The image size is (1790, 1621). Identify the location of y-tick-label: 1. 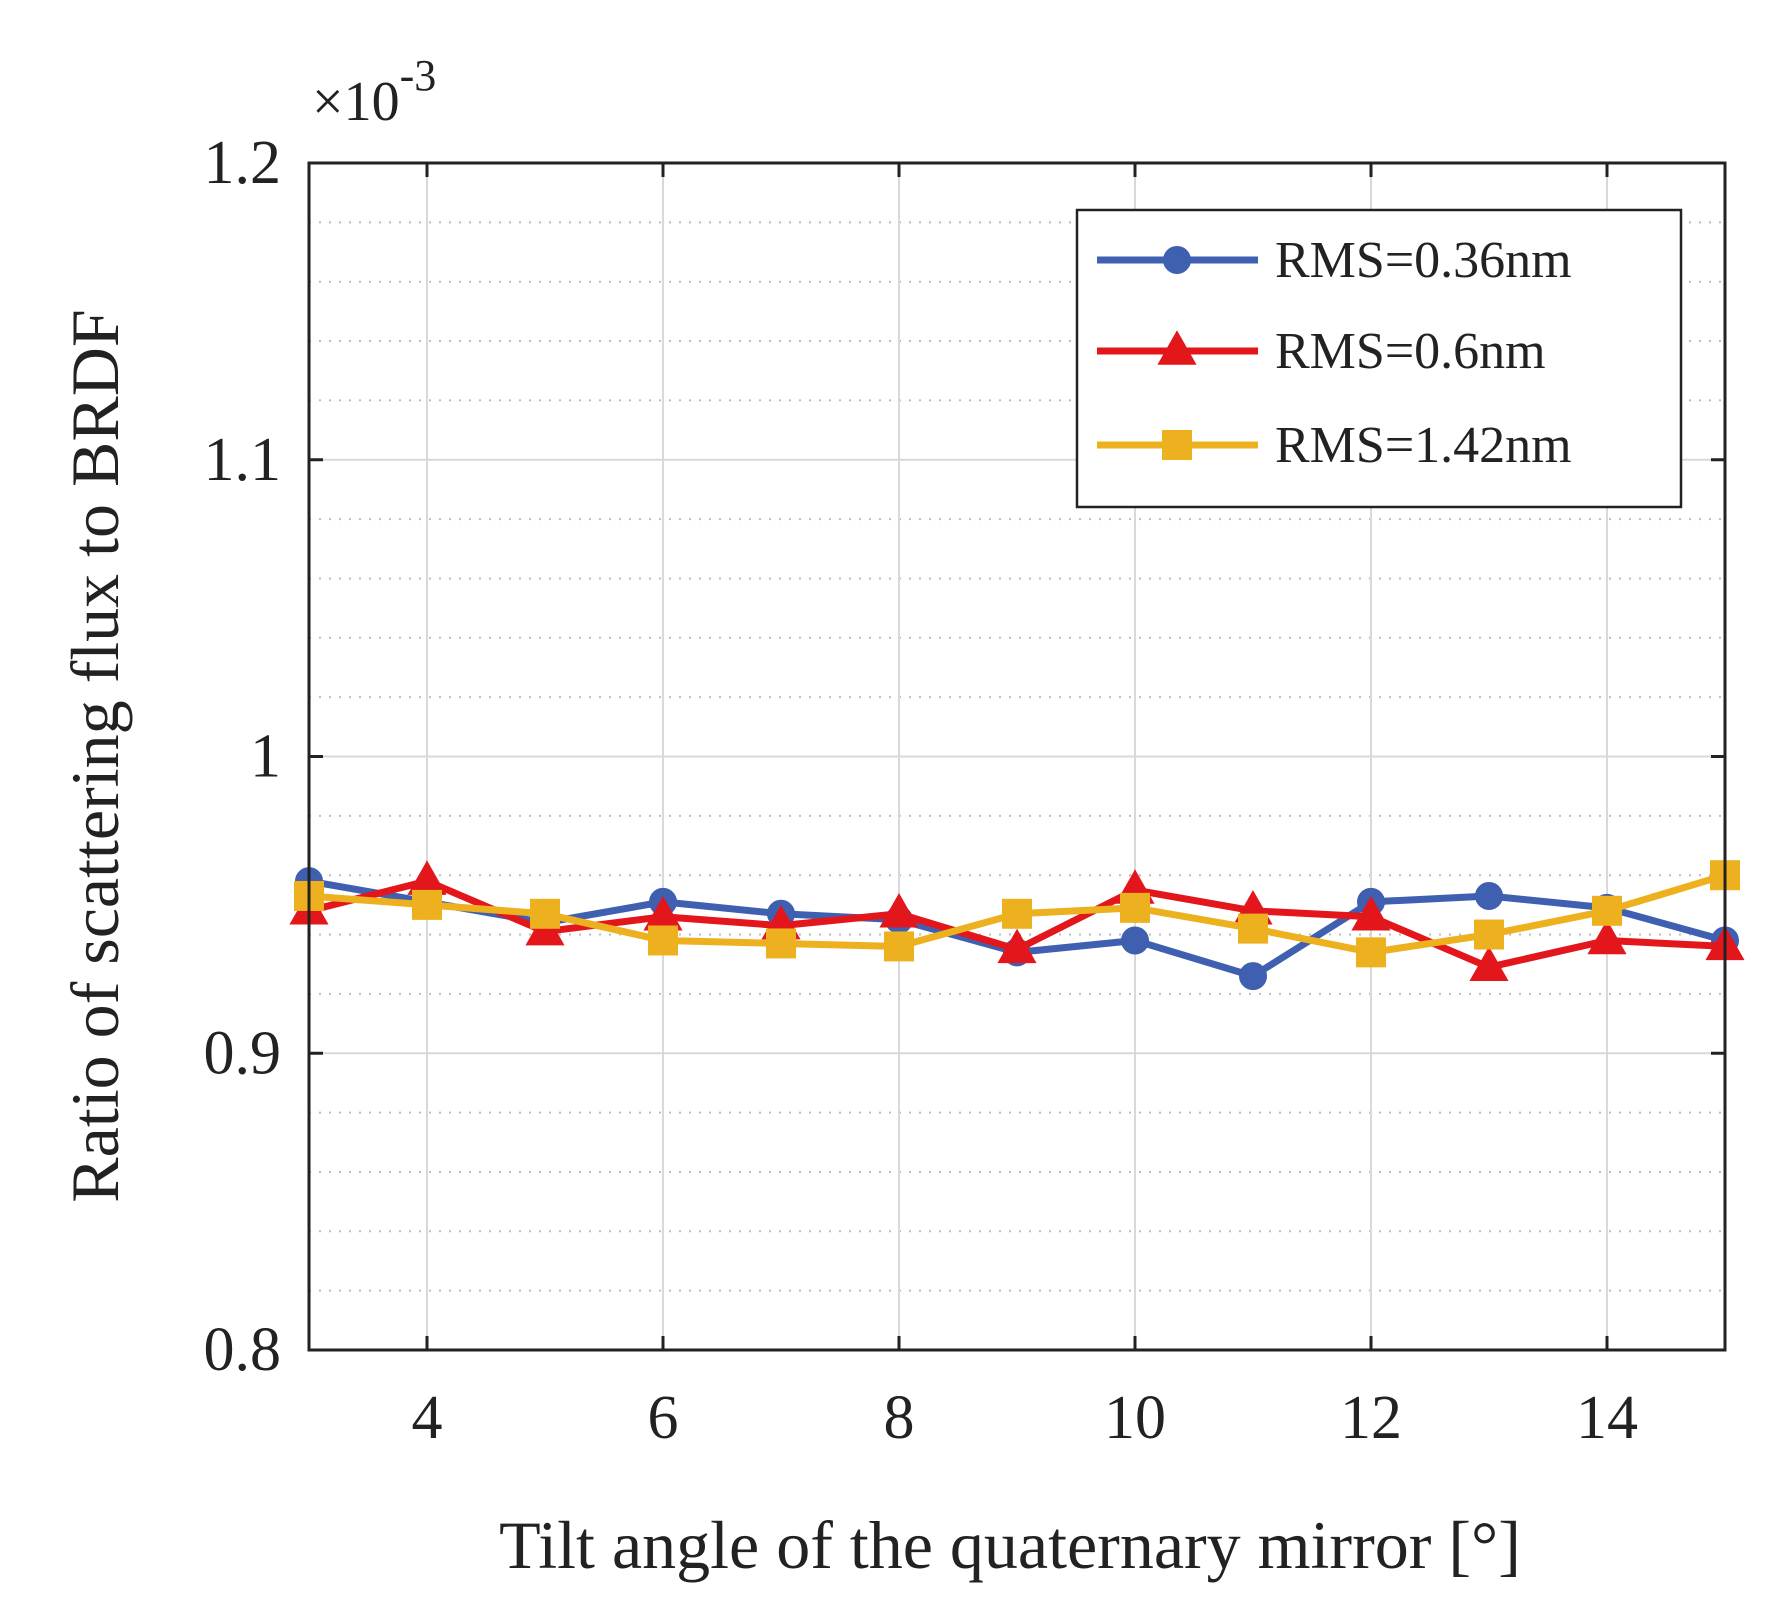
(265, 757).